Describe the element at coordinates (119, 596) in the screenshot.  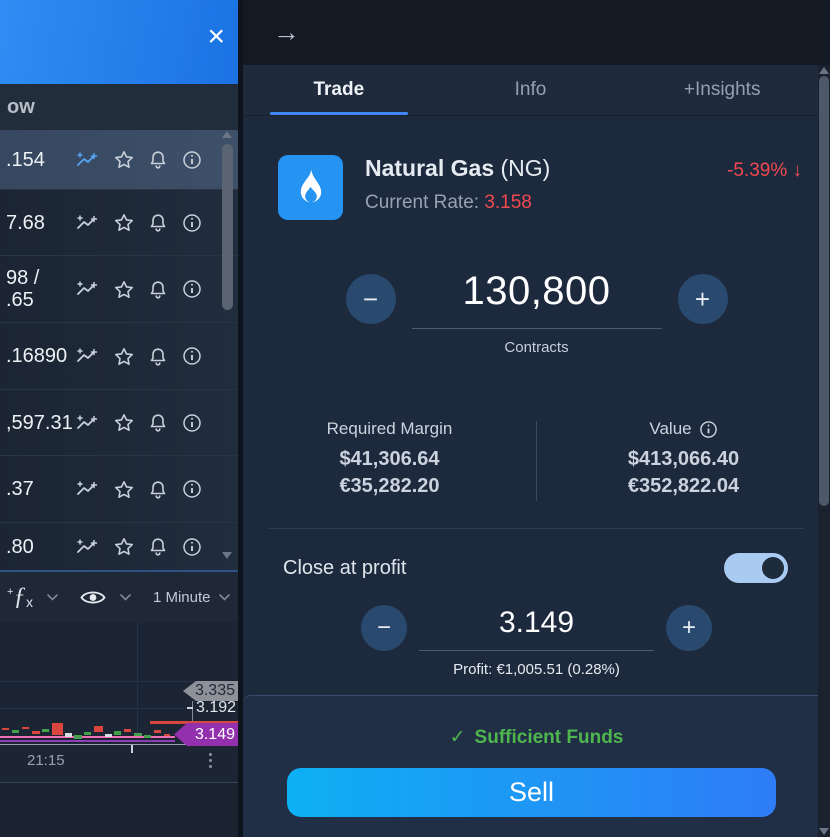
I see `chart-toolbar: + ƒ x 1 Minute` at that location.